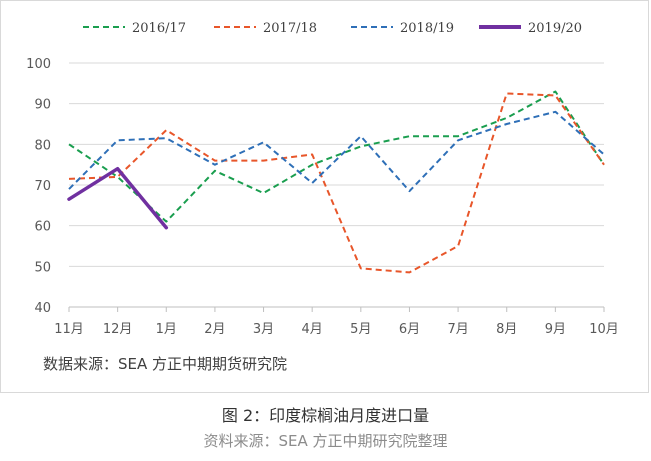 This screenshot has width=651, height=461. I want to click on x-tick-label: 7月, so click(457, 329).